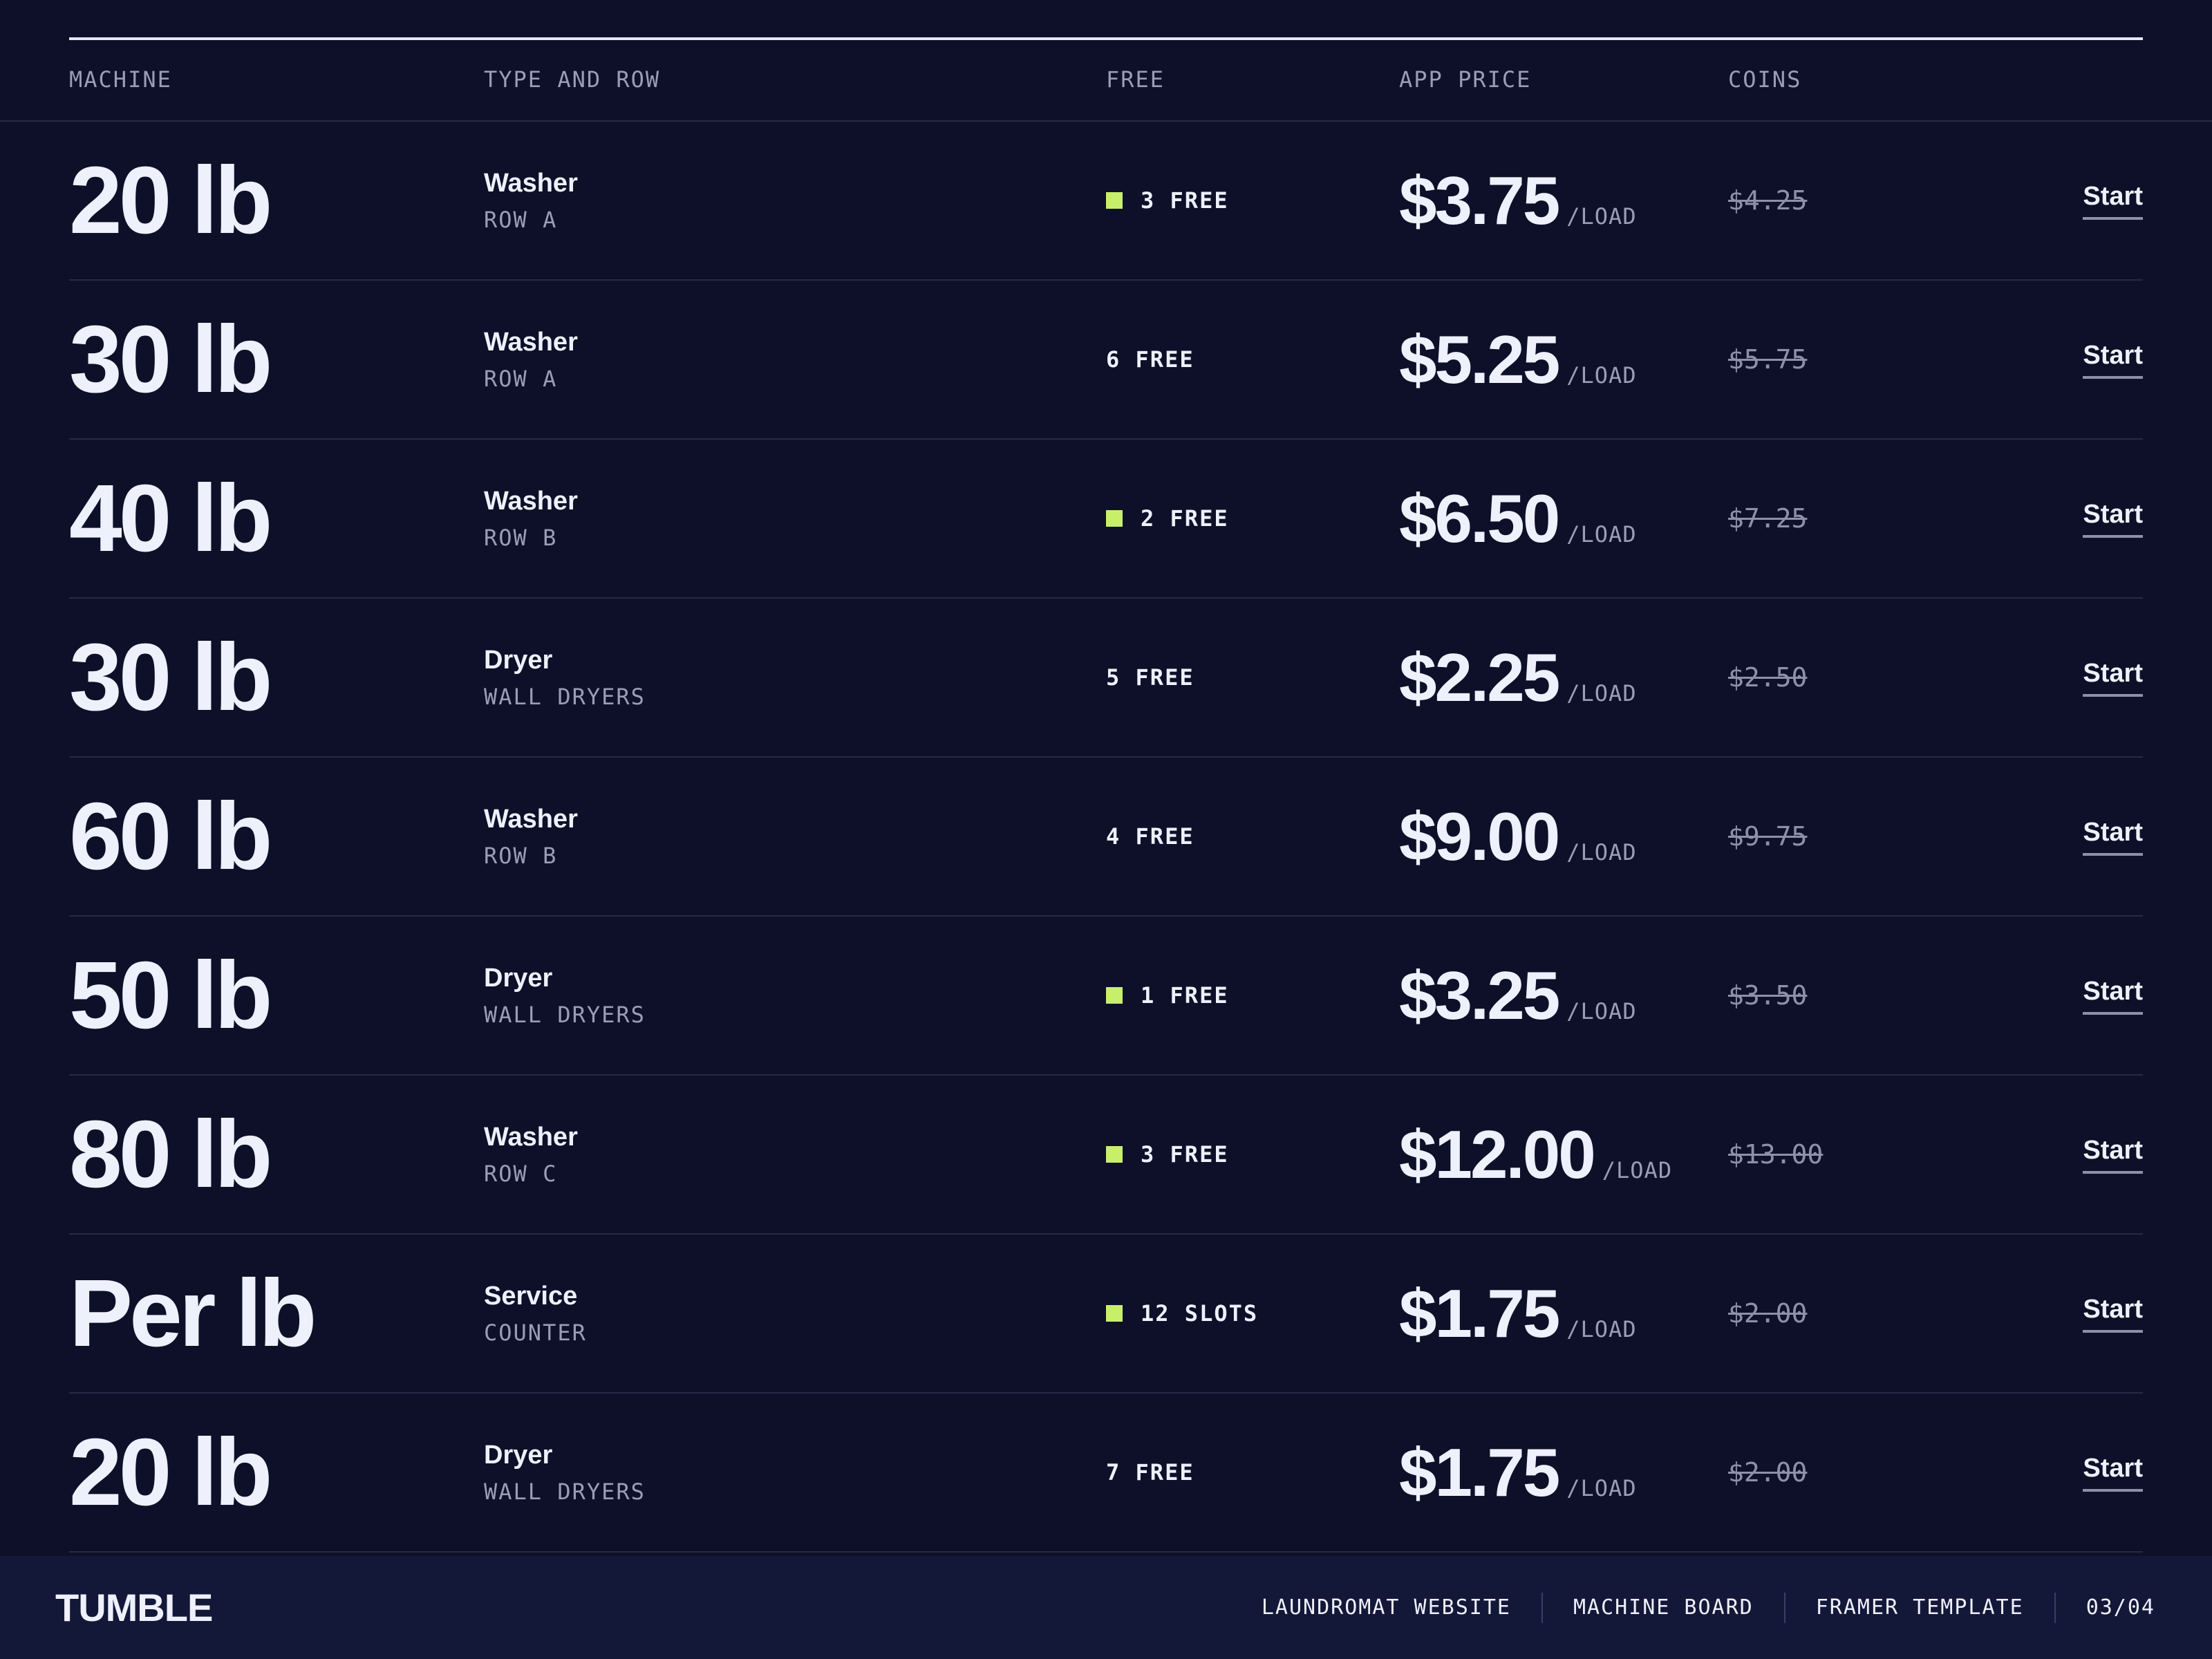  Describe the element at coordinates (170, 1154) in the screenshot. I see `machine-size: 80 lb` at that location.